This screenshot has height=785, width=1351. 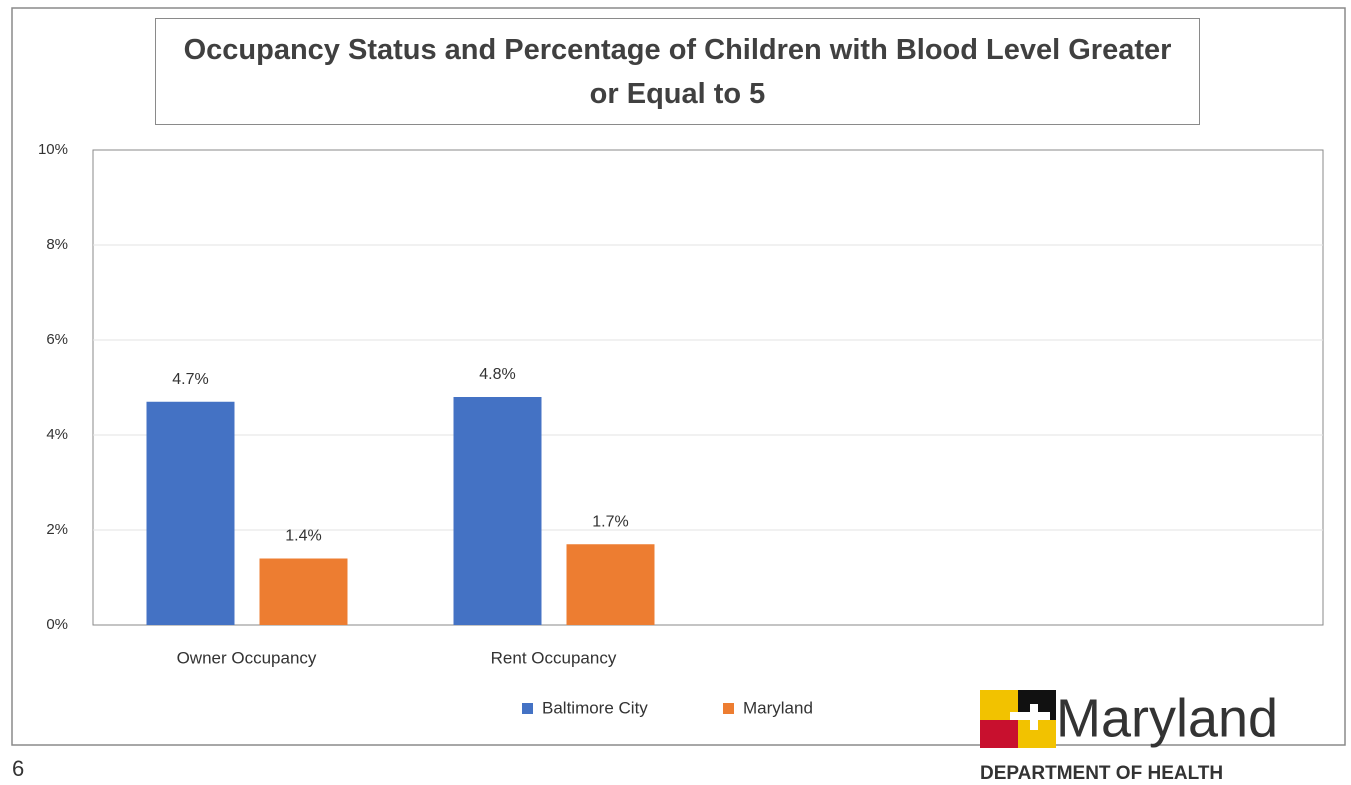 I want to click on data-label: 4.8%, so click(x=497, y=374).